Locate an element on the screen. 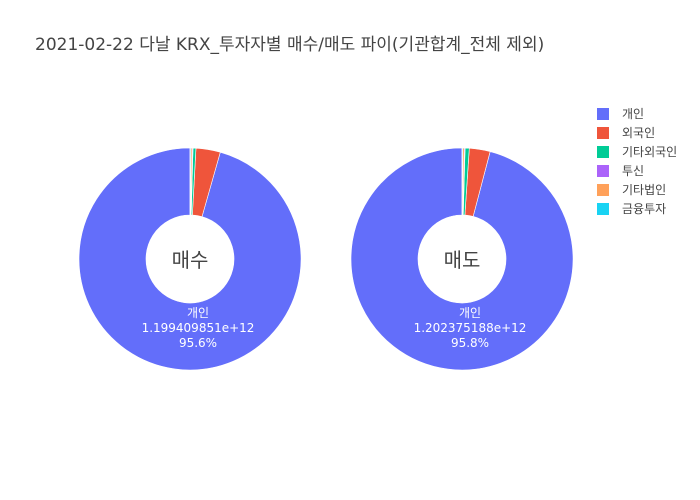 The image size is (700, 500). legend-label: 기타외국인 is located at coordinates (649, 152).